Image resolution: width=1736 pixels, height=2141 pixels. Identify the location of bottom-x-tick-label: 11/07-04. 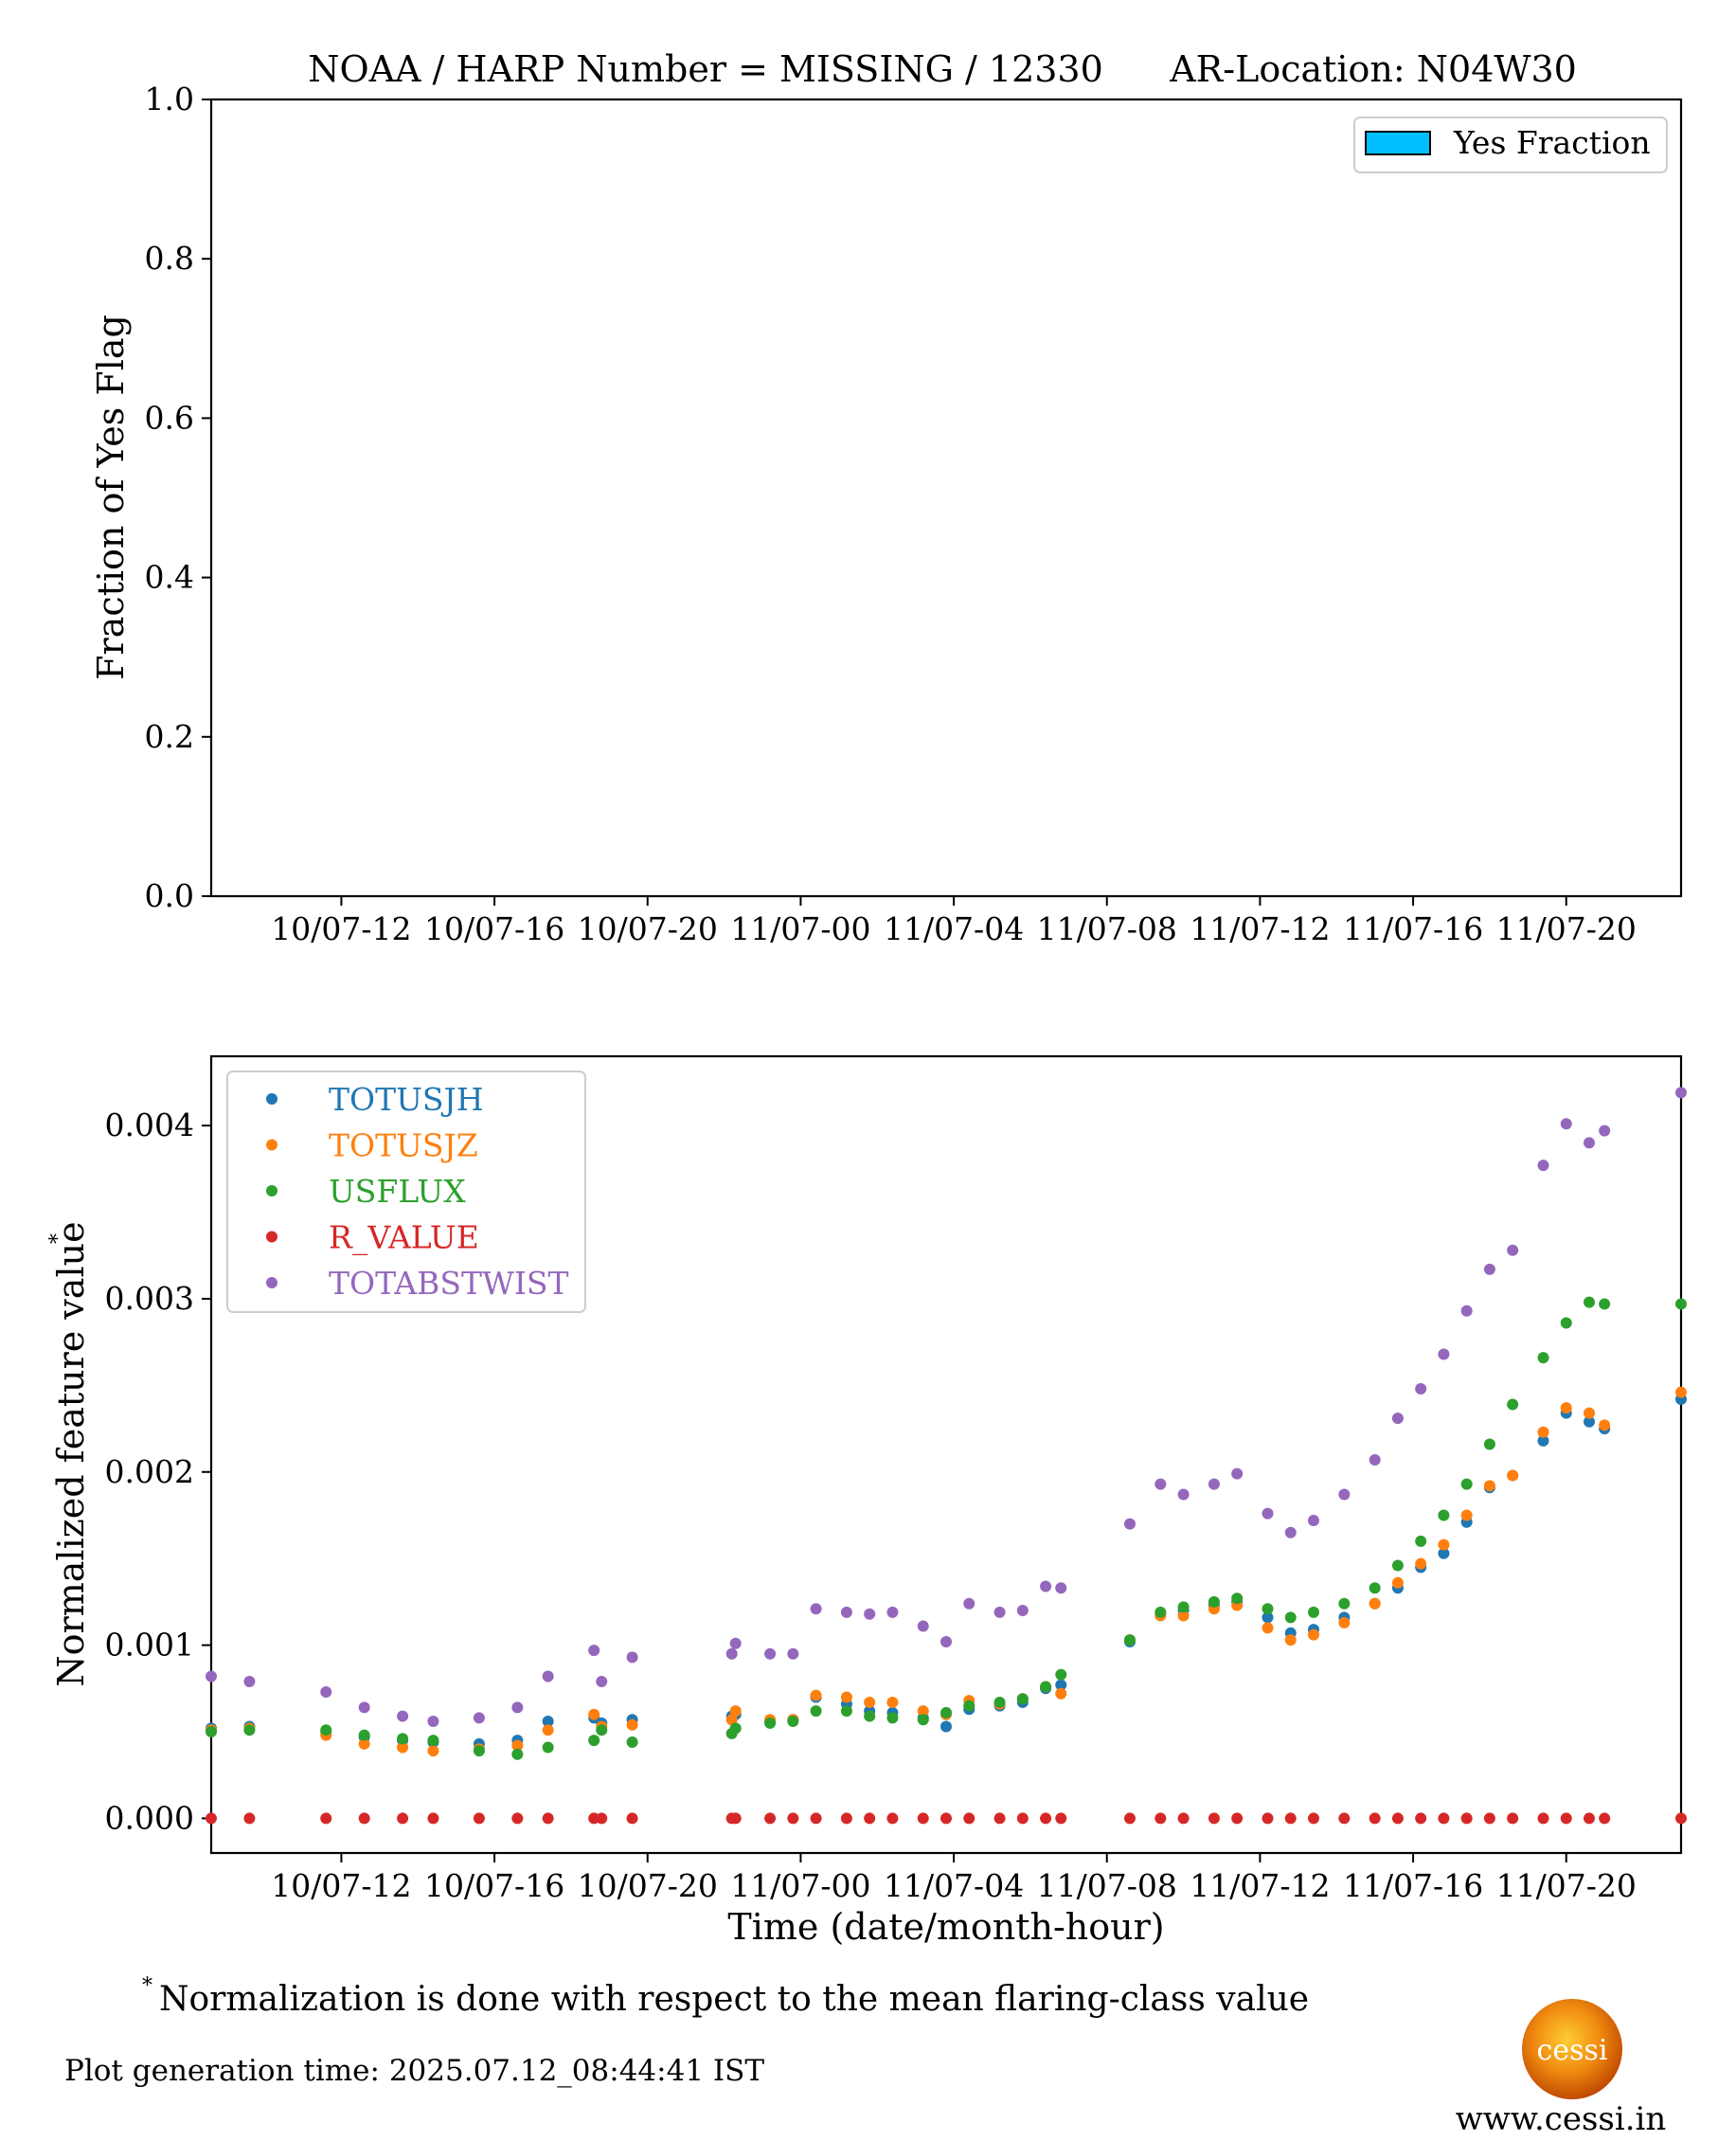
(954, 1886).